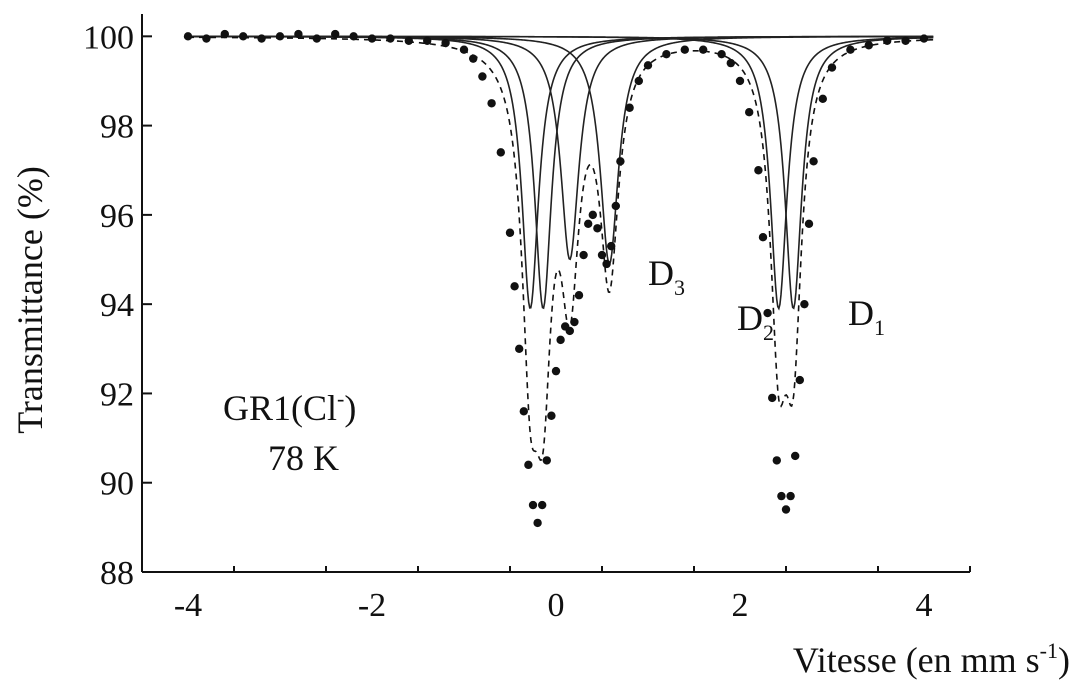 This screenshot has width=1085, height=682. Describe the element at coordinates (866, 316) in the screenshot. I see `d1-label: D1` at that location.